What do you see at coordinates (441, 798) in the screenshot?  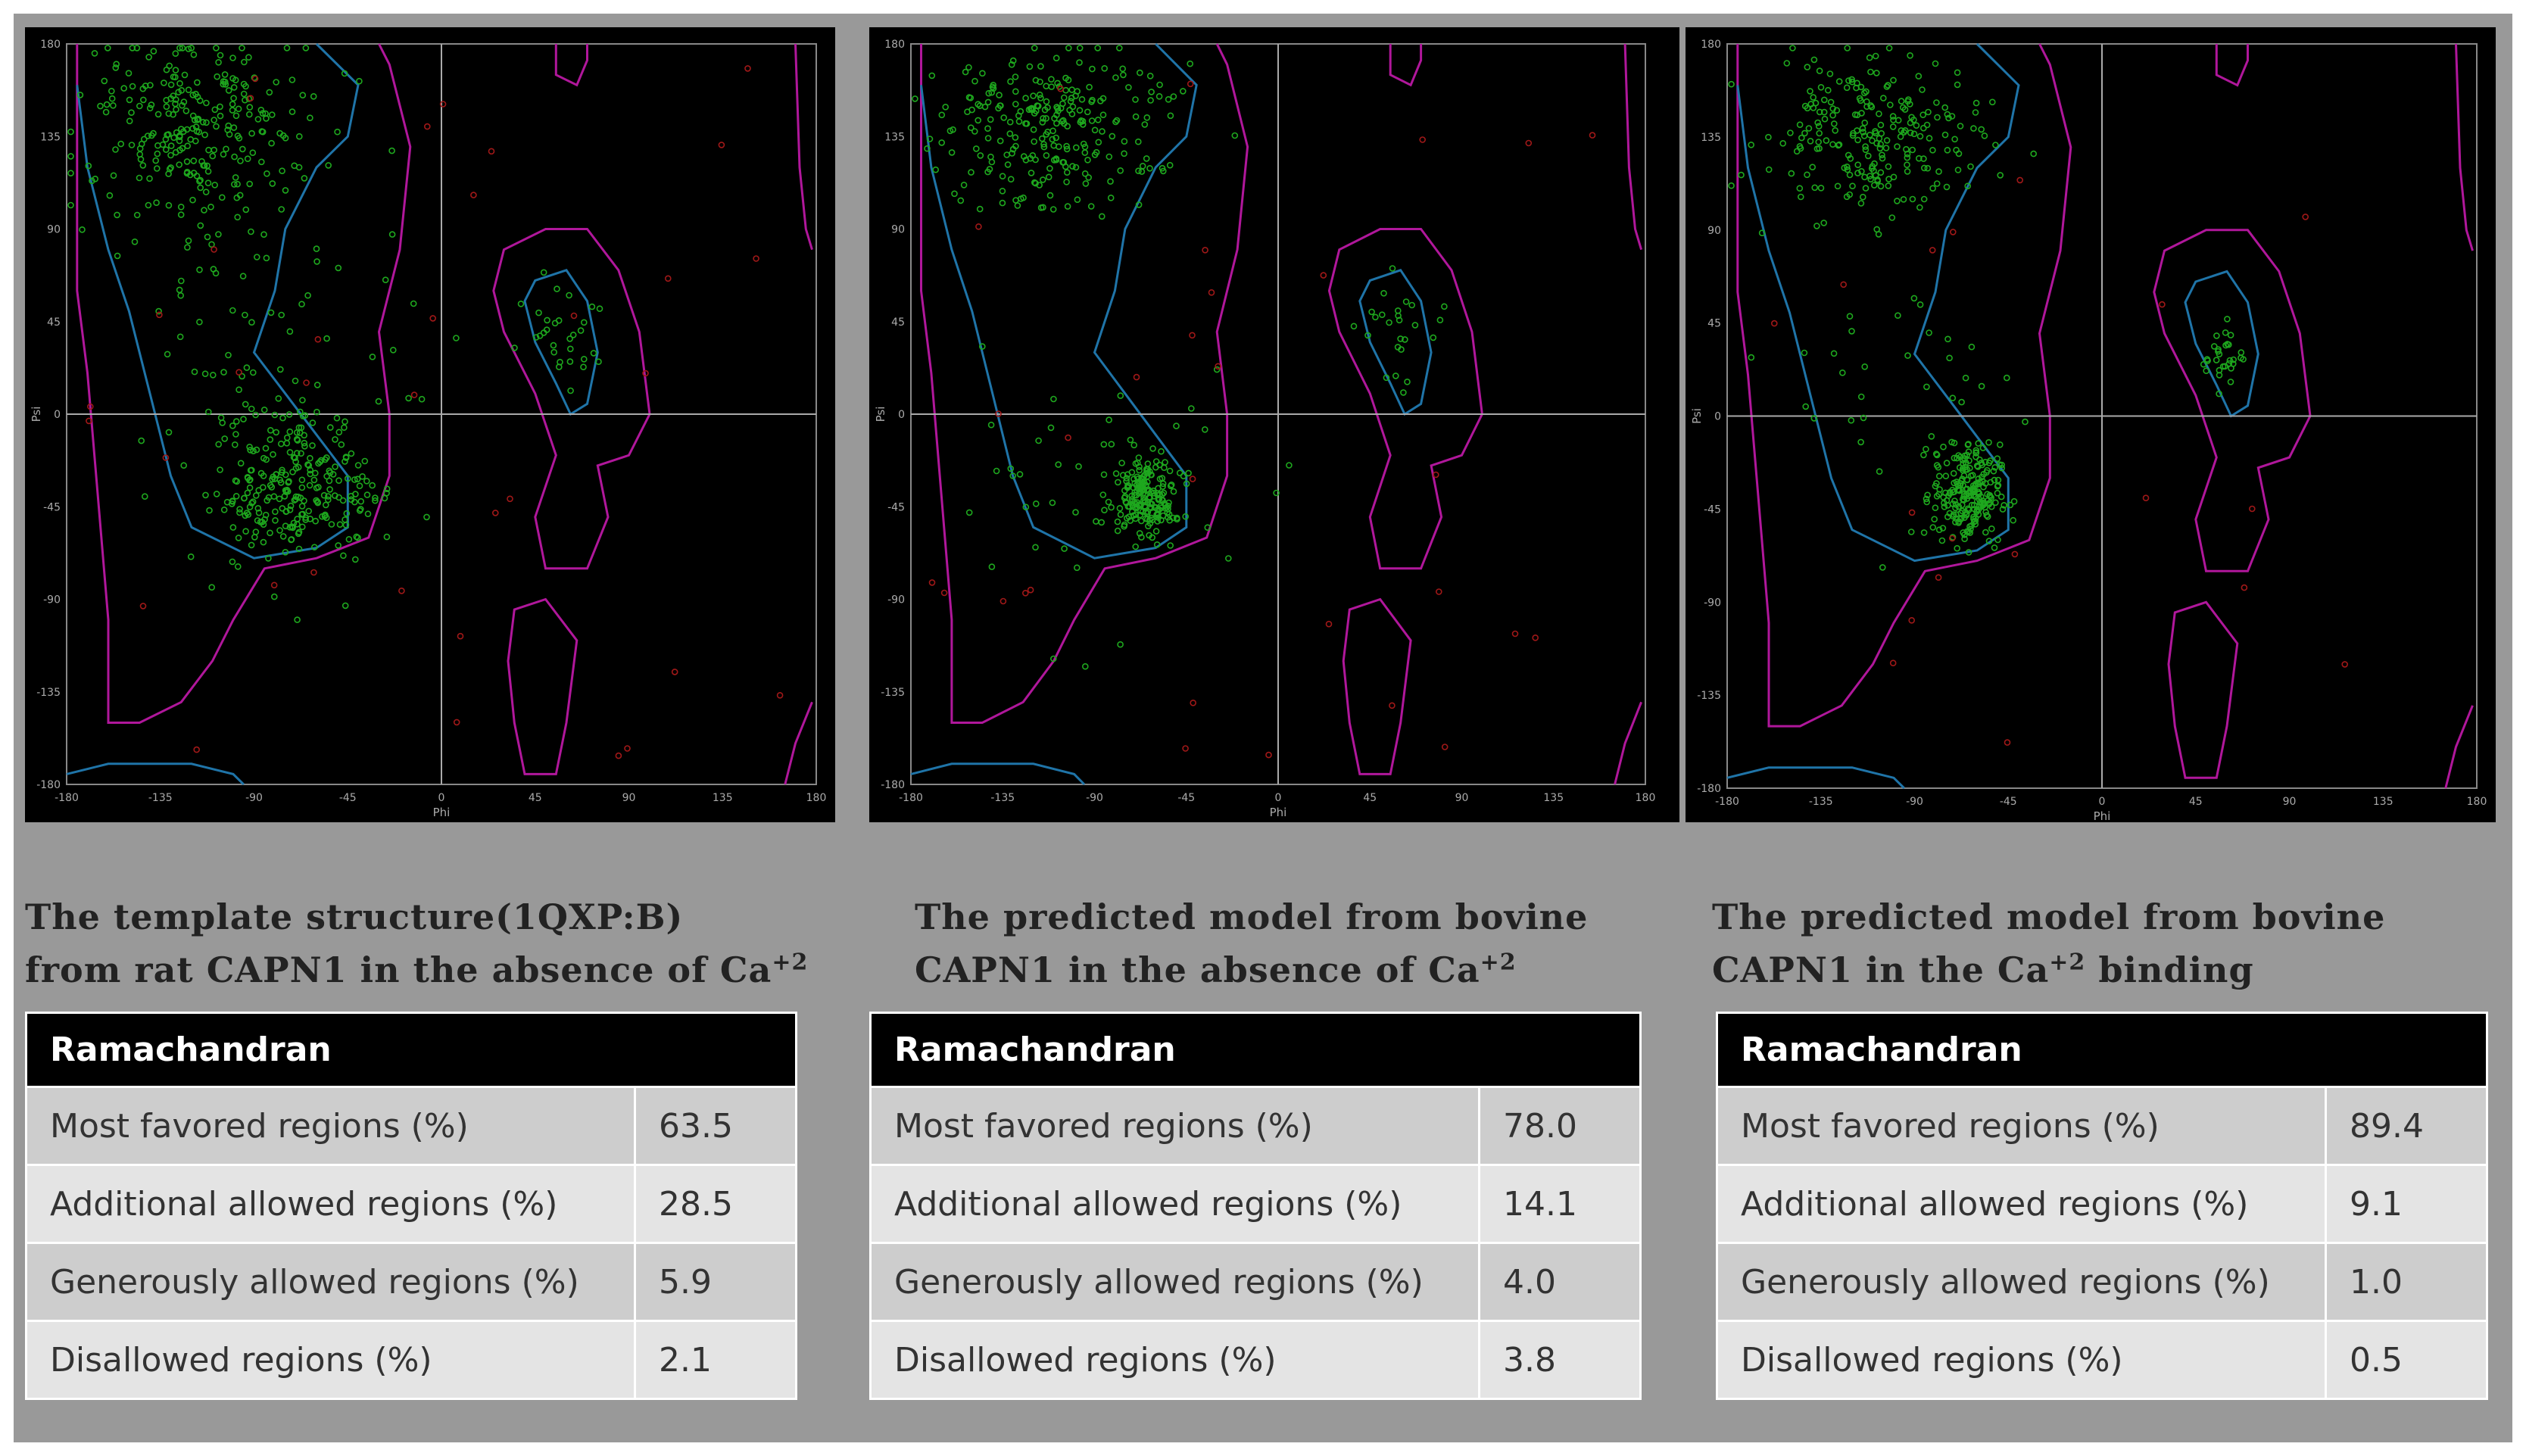 I see `x-tick-label: 0` at bounding box center [441, 798].